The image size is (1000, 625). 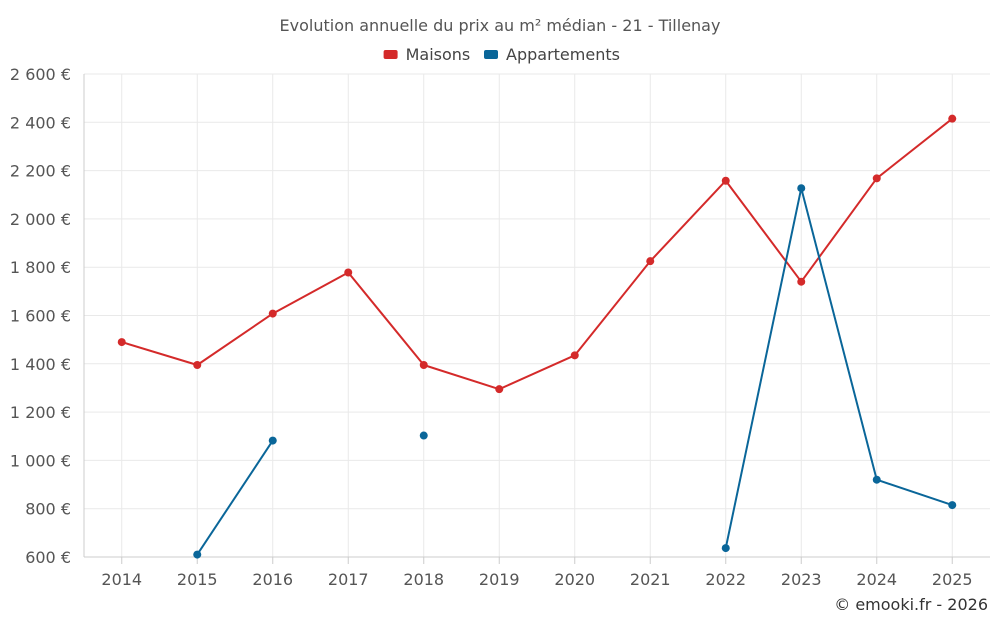 What do you see at coordinates (40, 460) in the screenshot?
I see `y-tick-label: 1 000 €` at bounding box center [40, 460].